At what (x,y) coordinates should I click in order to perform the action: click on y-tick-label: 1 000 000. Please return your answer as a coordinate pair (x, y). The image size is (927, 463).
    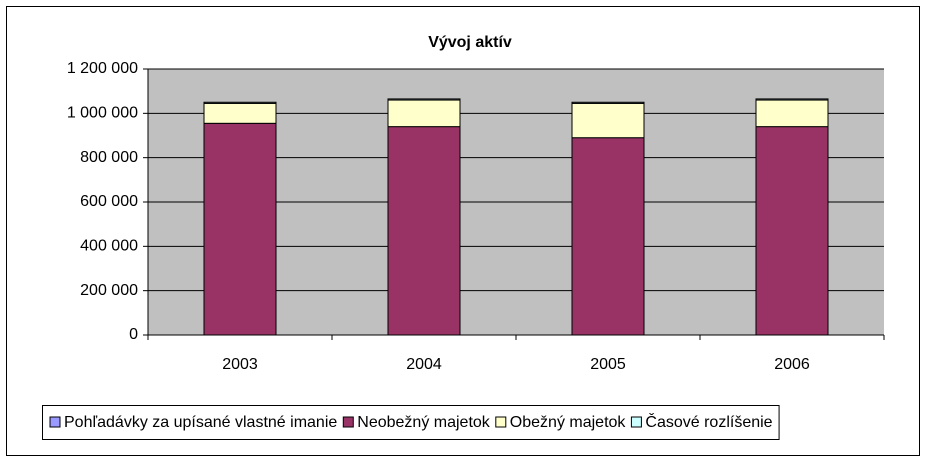
    Looking at the image, I should click on (102, 113).